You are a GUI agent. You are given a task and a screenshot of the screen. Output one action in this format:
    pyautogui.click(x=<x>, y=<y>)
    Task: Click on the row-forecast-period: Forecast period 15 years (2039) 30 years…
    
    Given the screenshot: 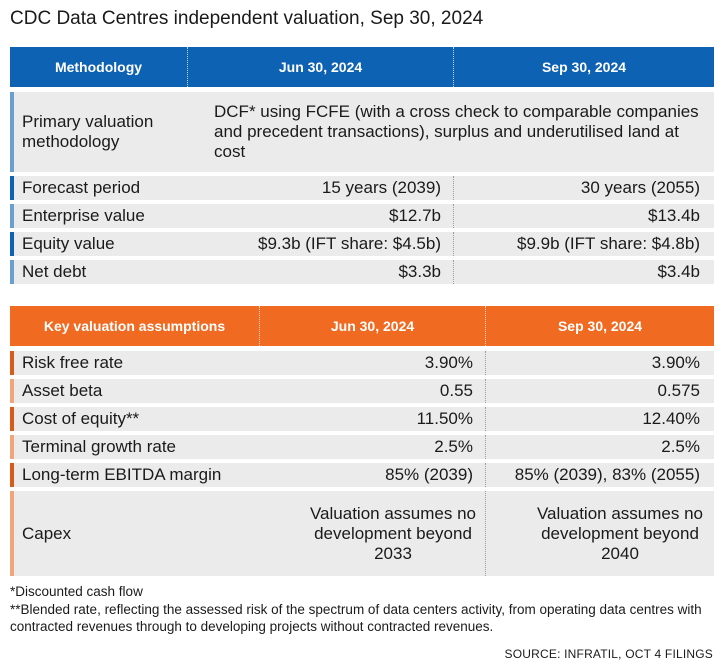 What is the action you would take?
    pyautogui.click(x=362, y=188)
    